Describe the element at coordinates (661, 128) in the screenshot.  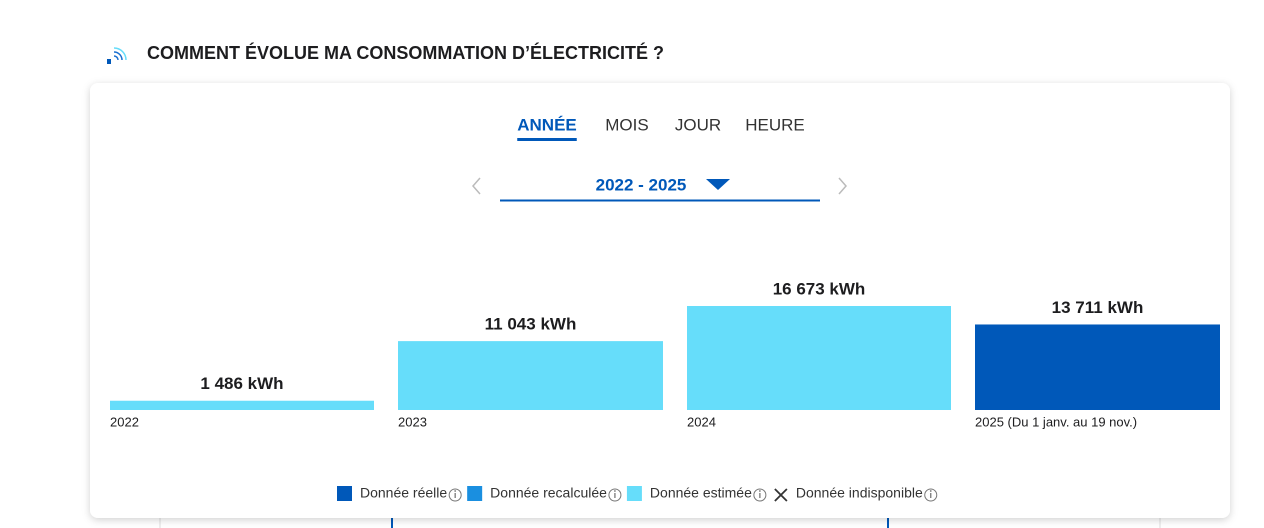
I see `tabs: ANNÉE MOIS JOUR HEURE` at that location.